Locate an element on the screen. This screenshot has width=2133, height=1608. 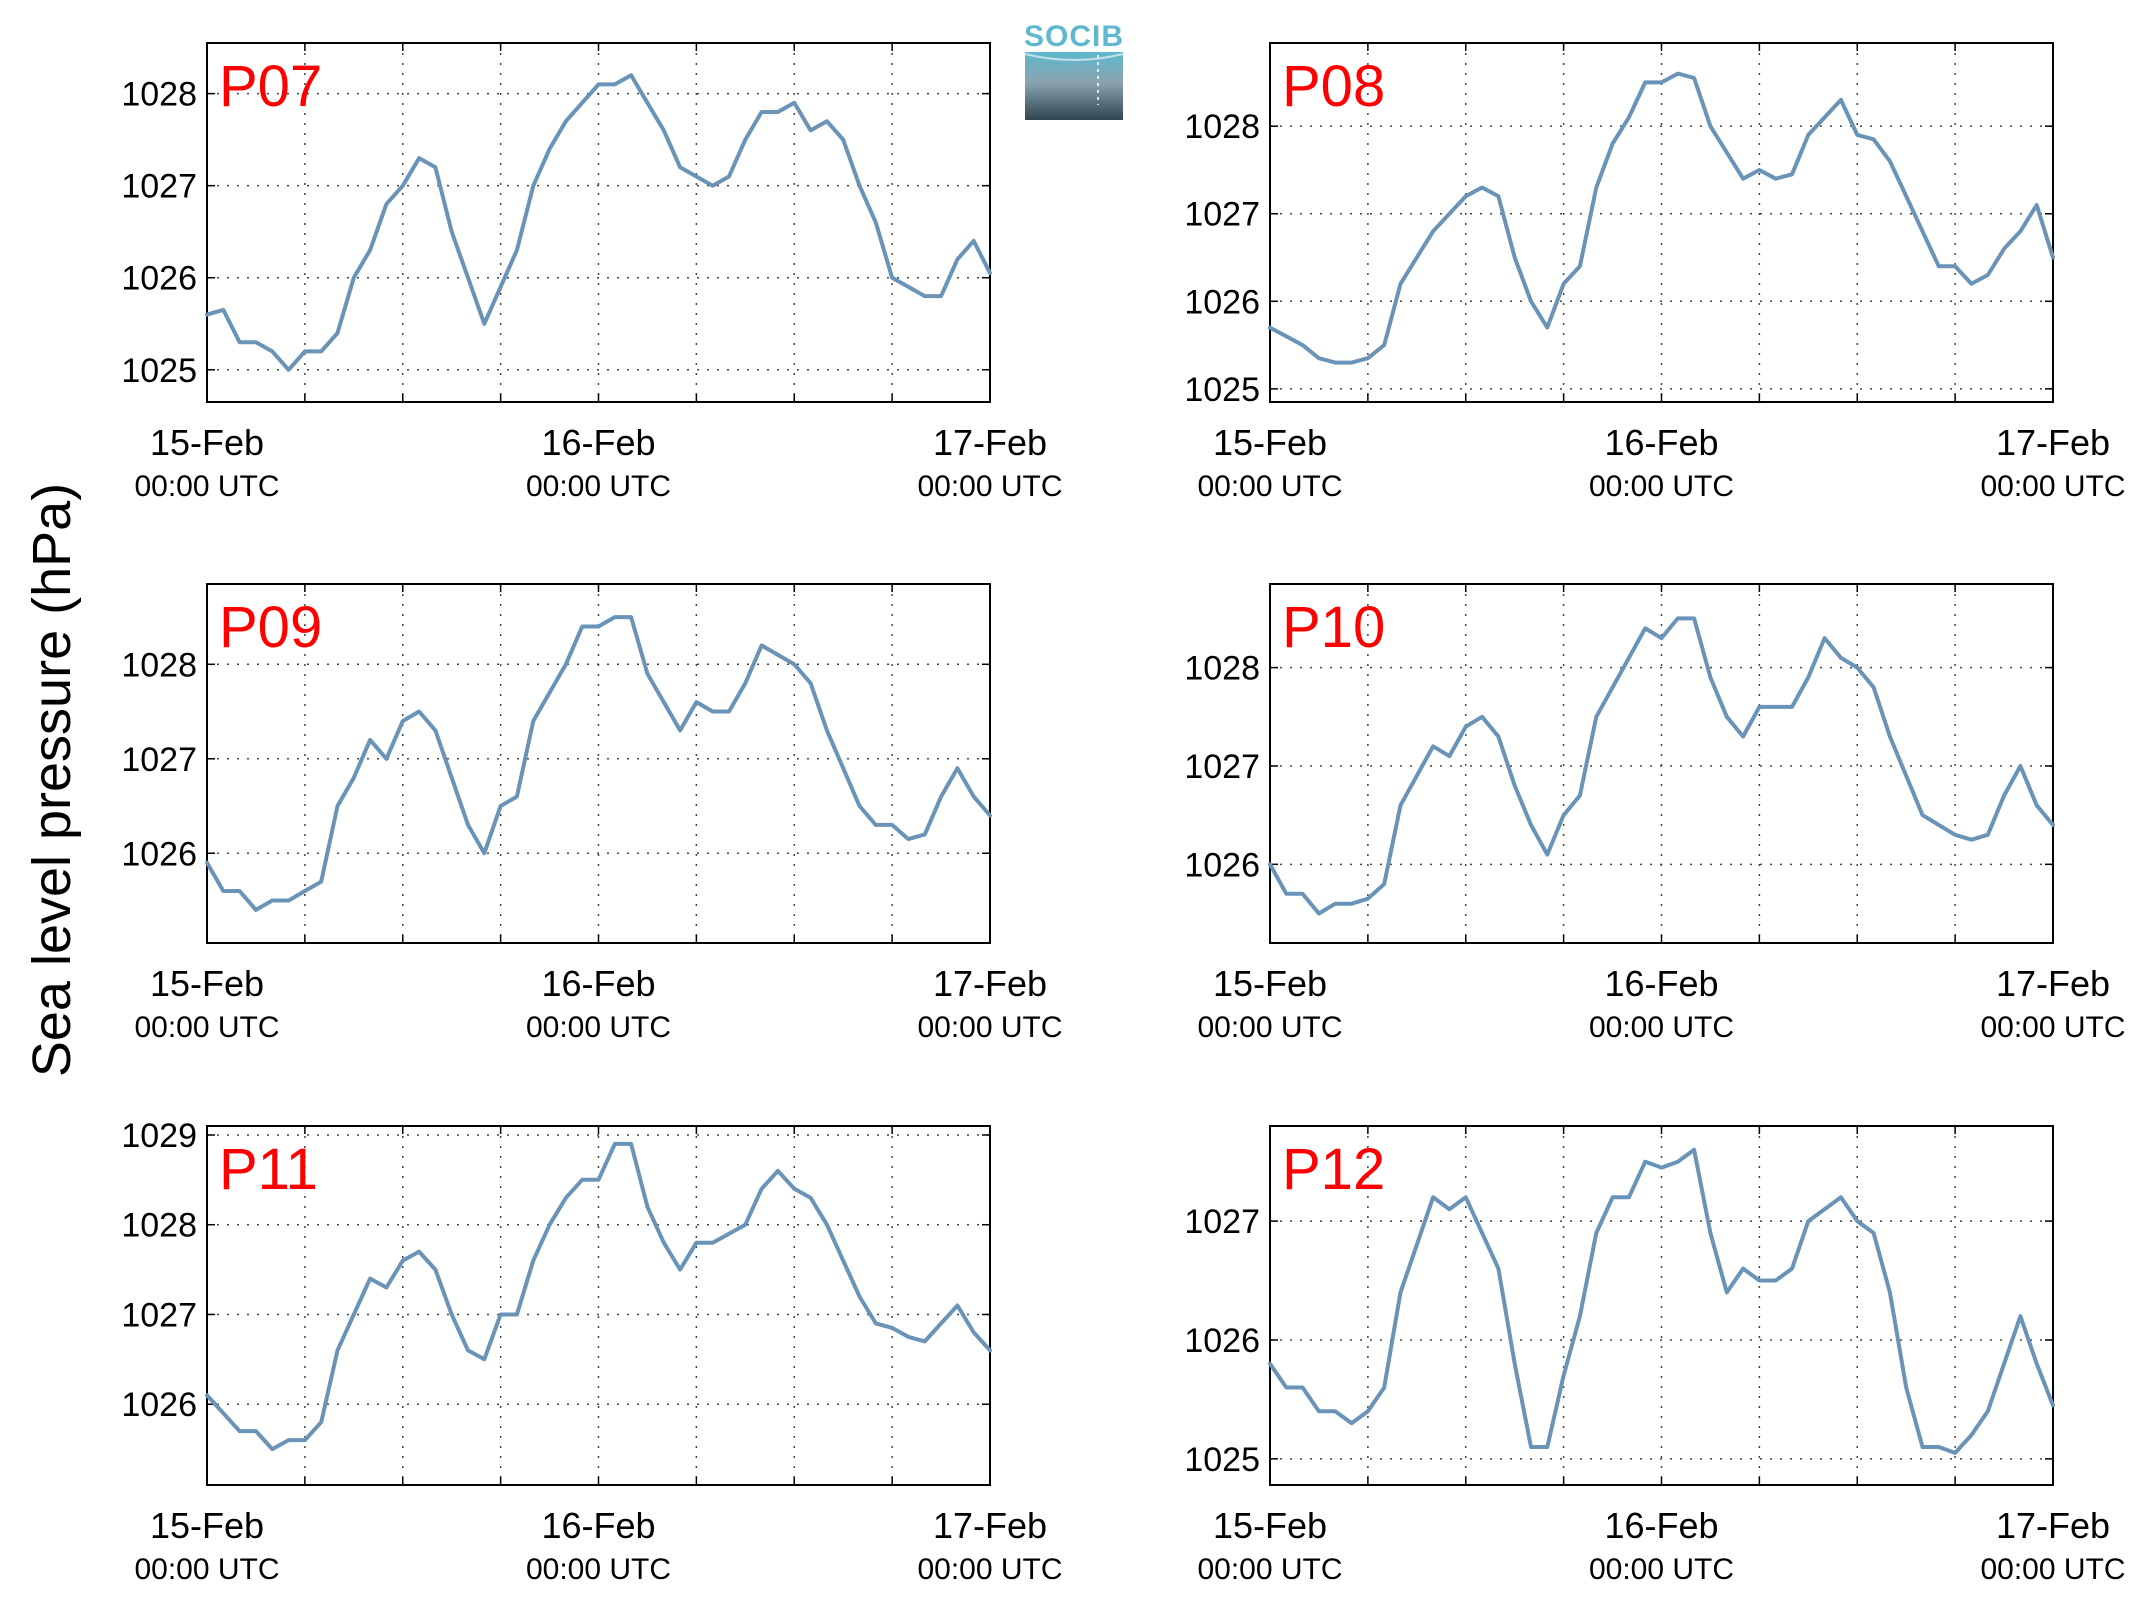
logo-block is located at coordinates (1074, 86).